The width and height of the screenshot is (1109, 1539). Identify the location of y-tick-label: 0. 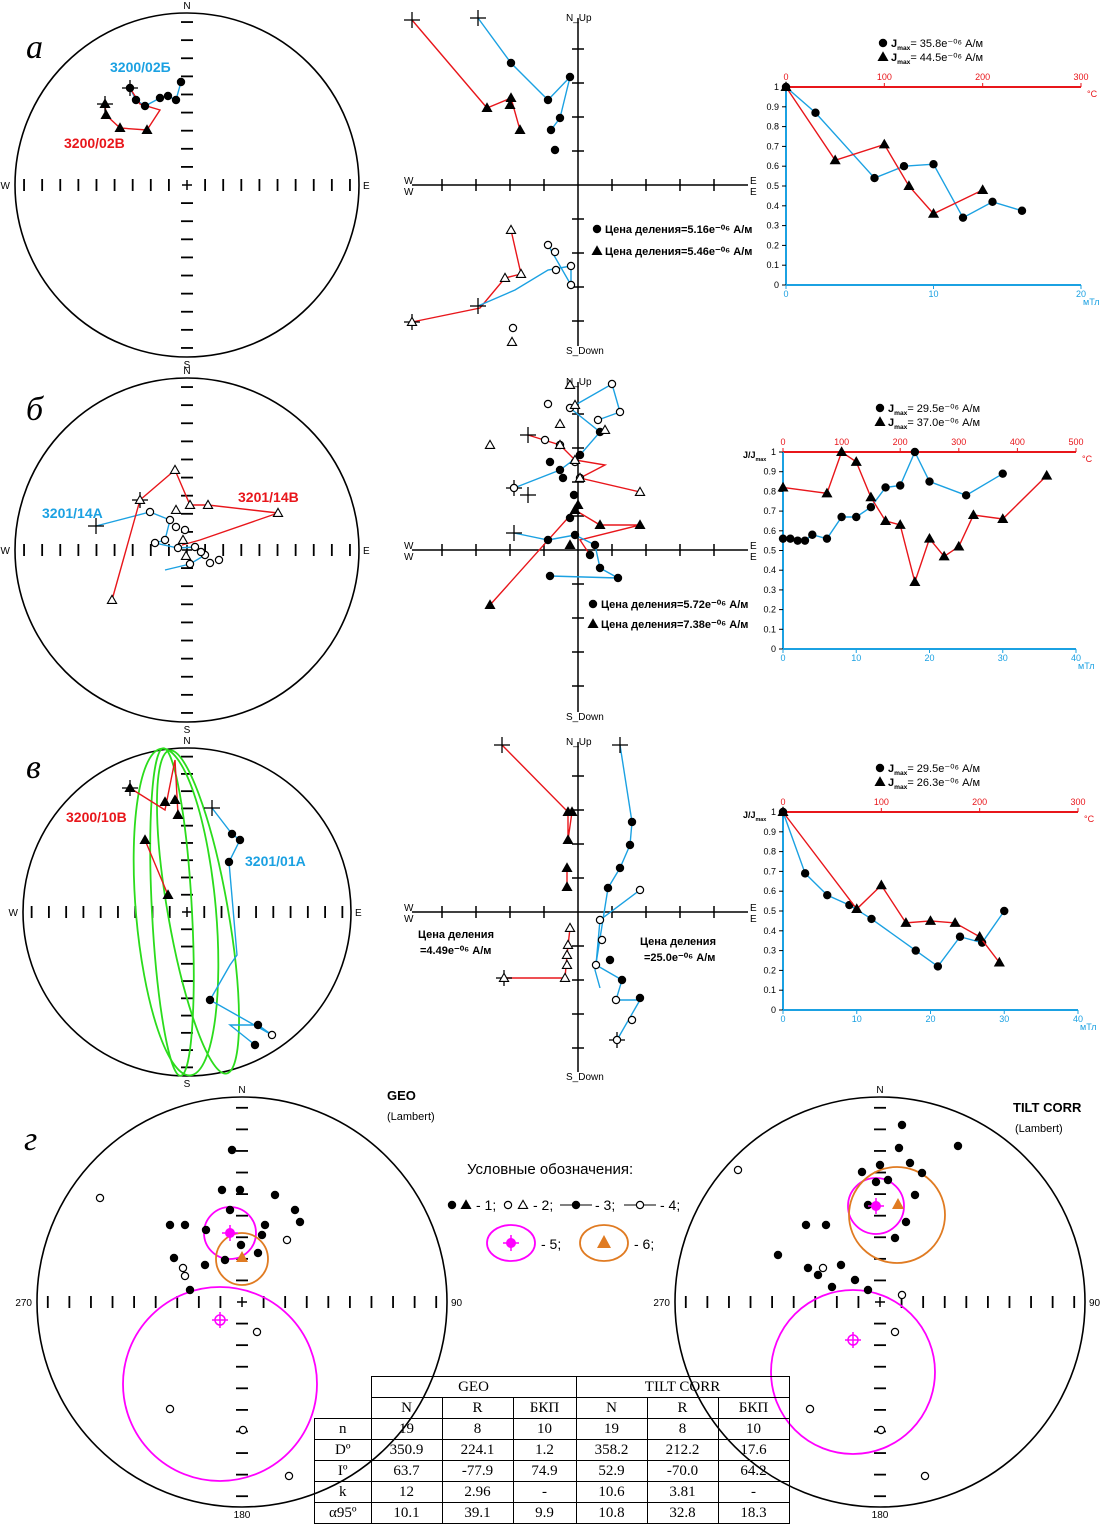
(773, 649).